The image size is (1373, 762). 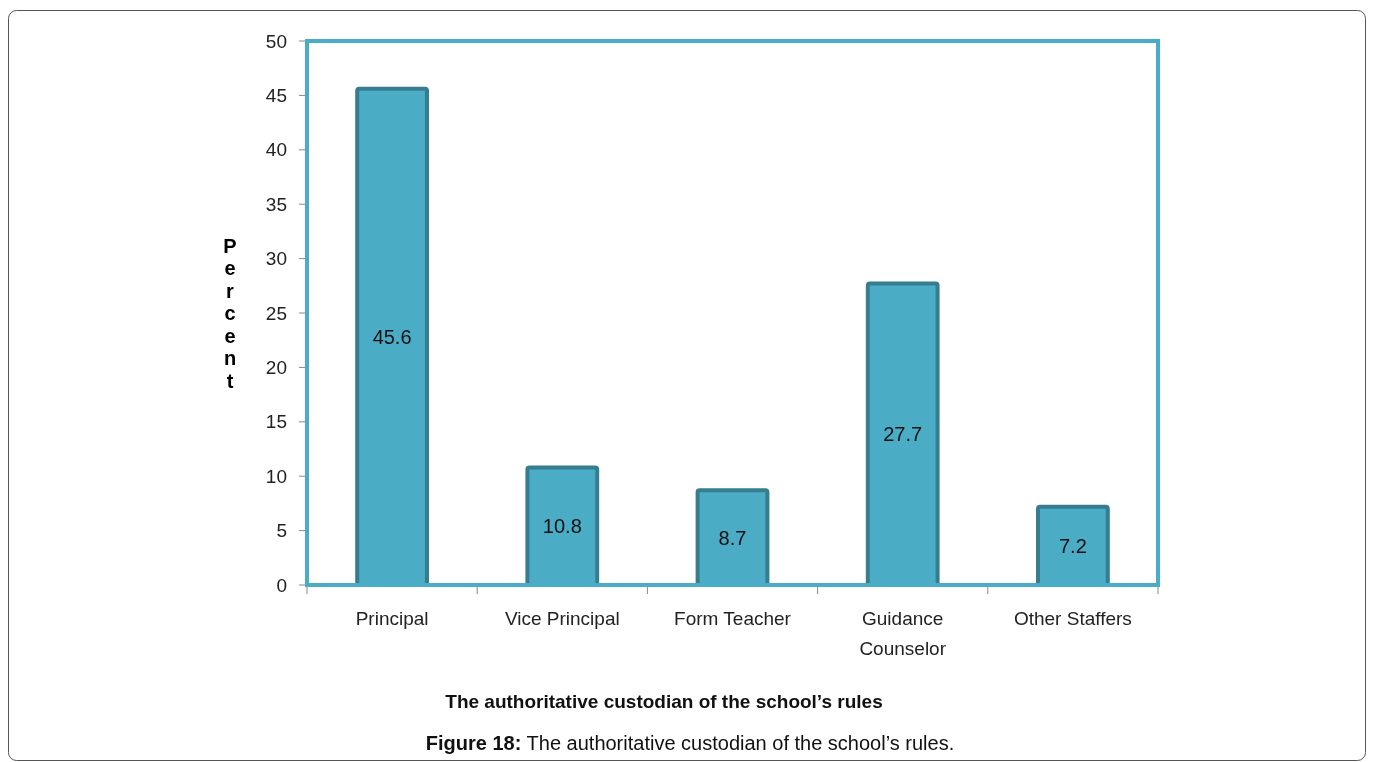 What do you see at coordinates (664, 701) in the screenshot?
I see `x-axis-title: The authoritative custodian of the school’s rules` at bounding box center [664, 701].